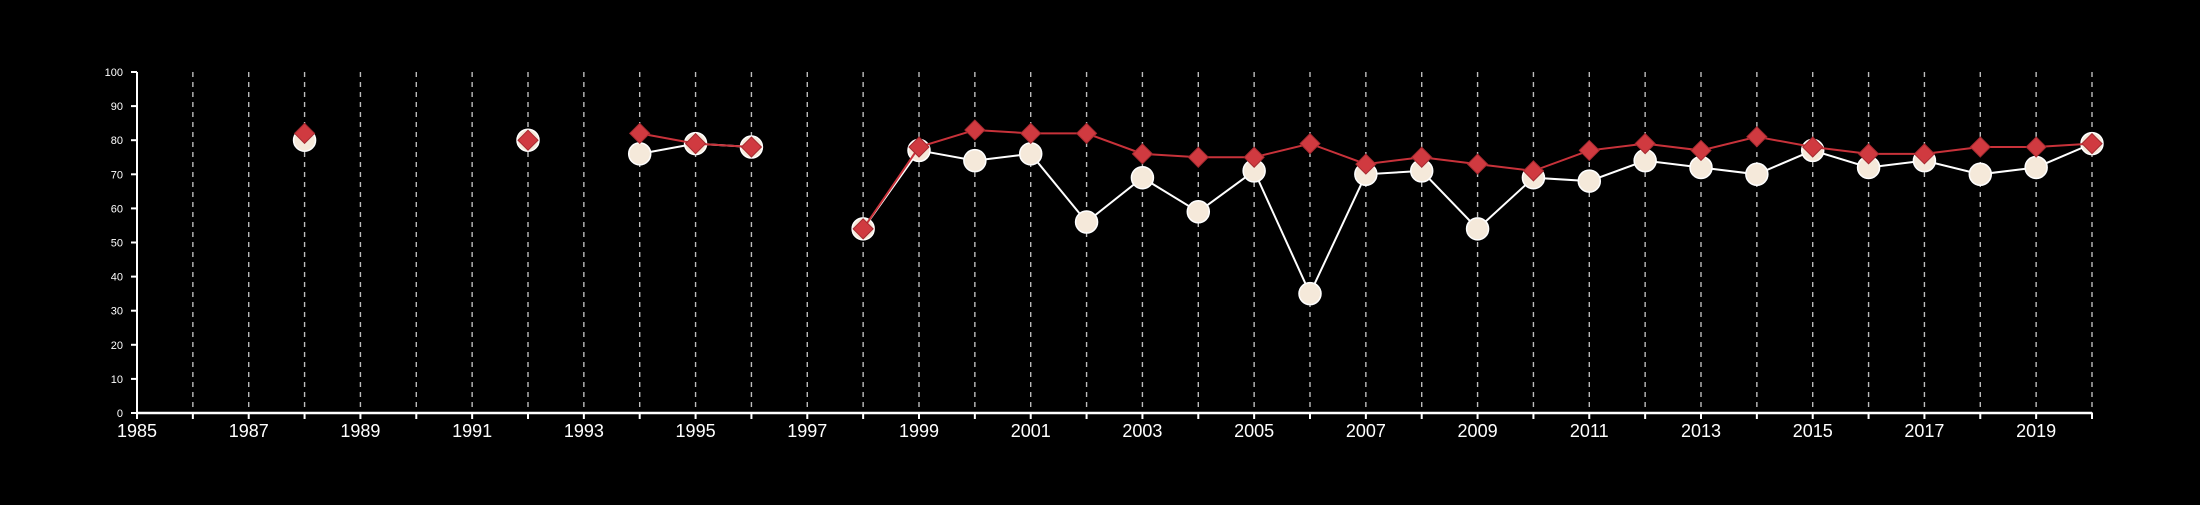  What do you see at coordinates (117, 175) in the screenshot?
I see `y-tick-label: 70` at bounding box center [117, 175].